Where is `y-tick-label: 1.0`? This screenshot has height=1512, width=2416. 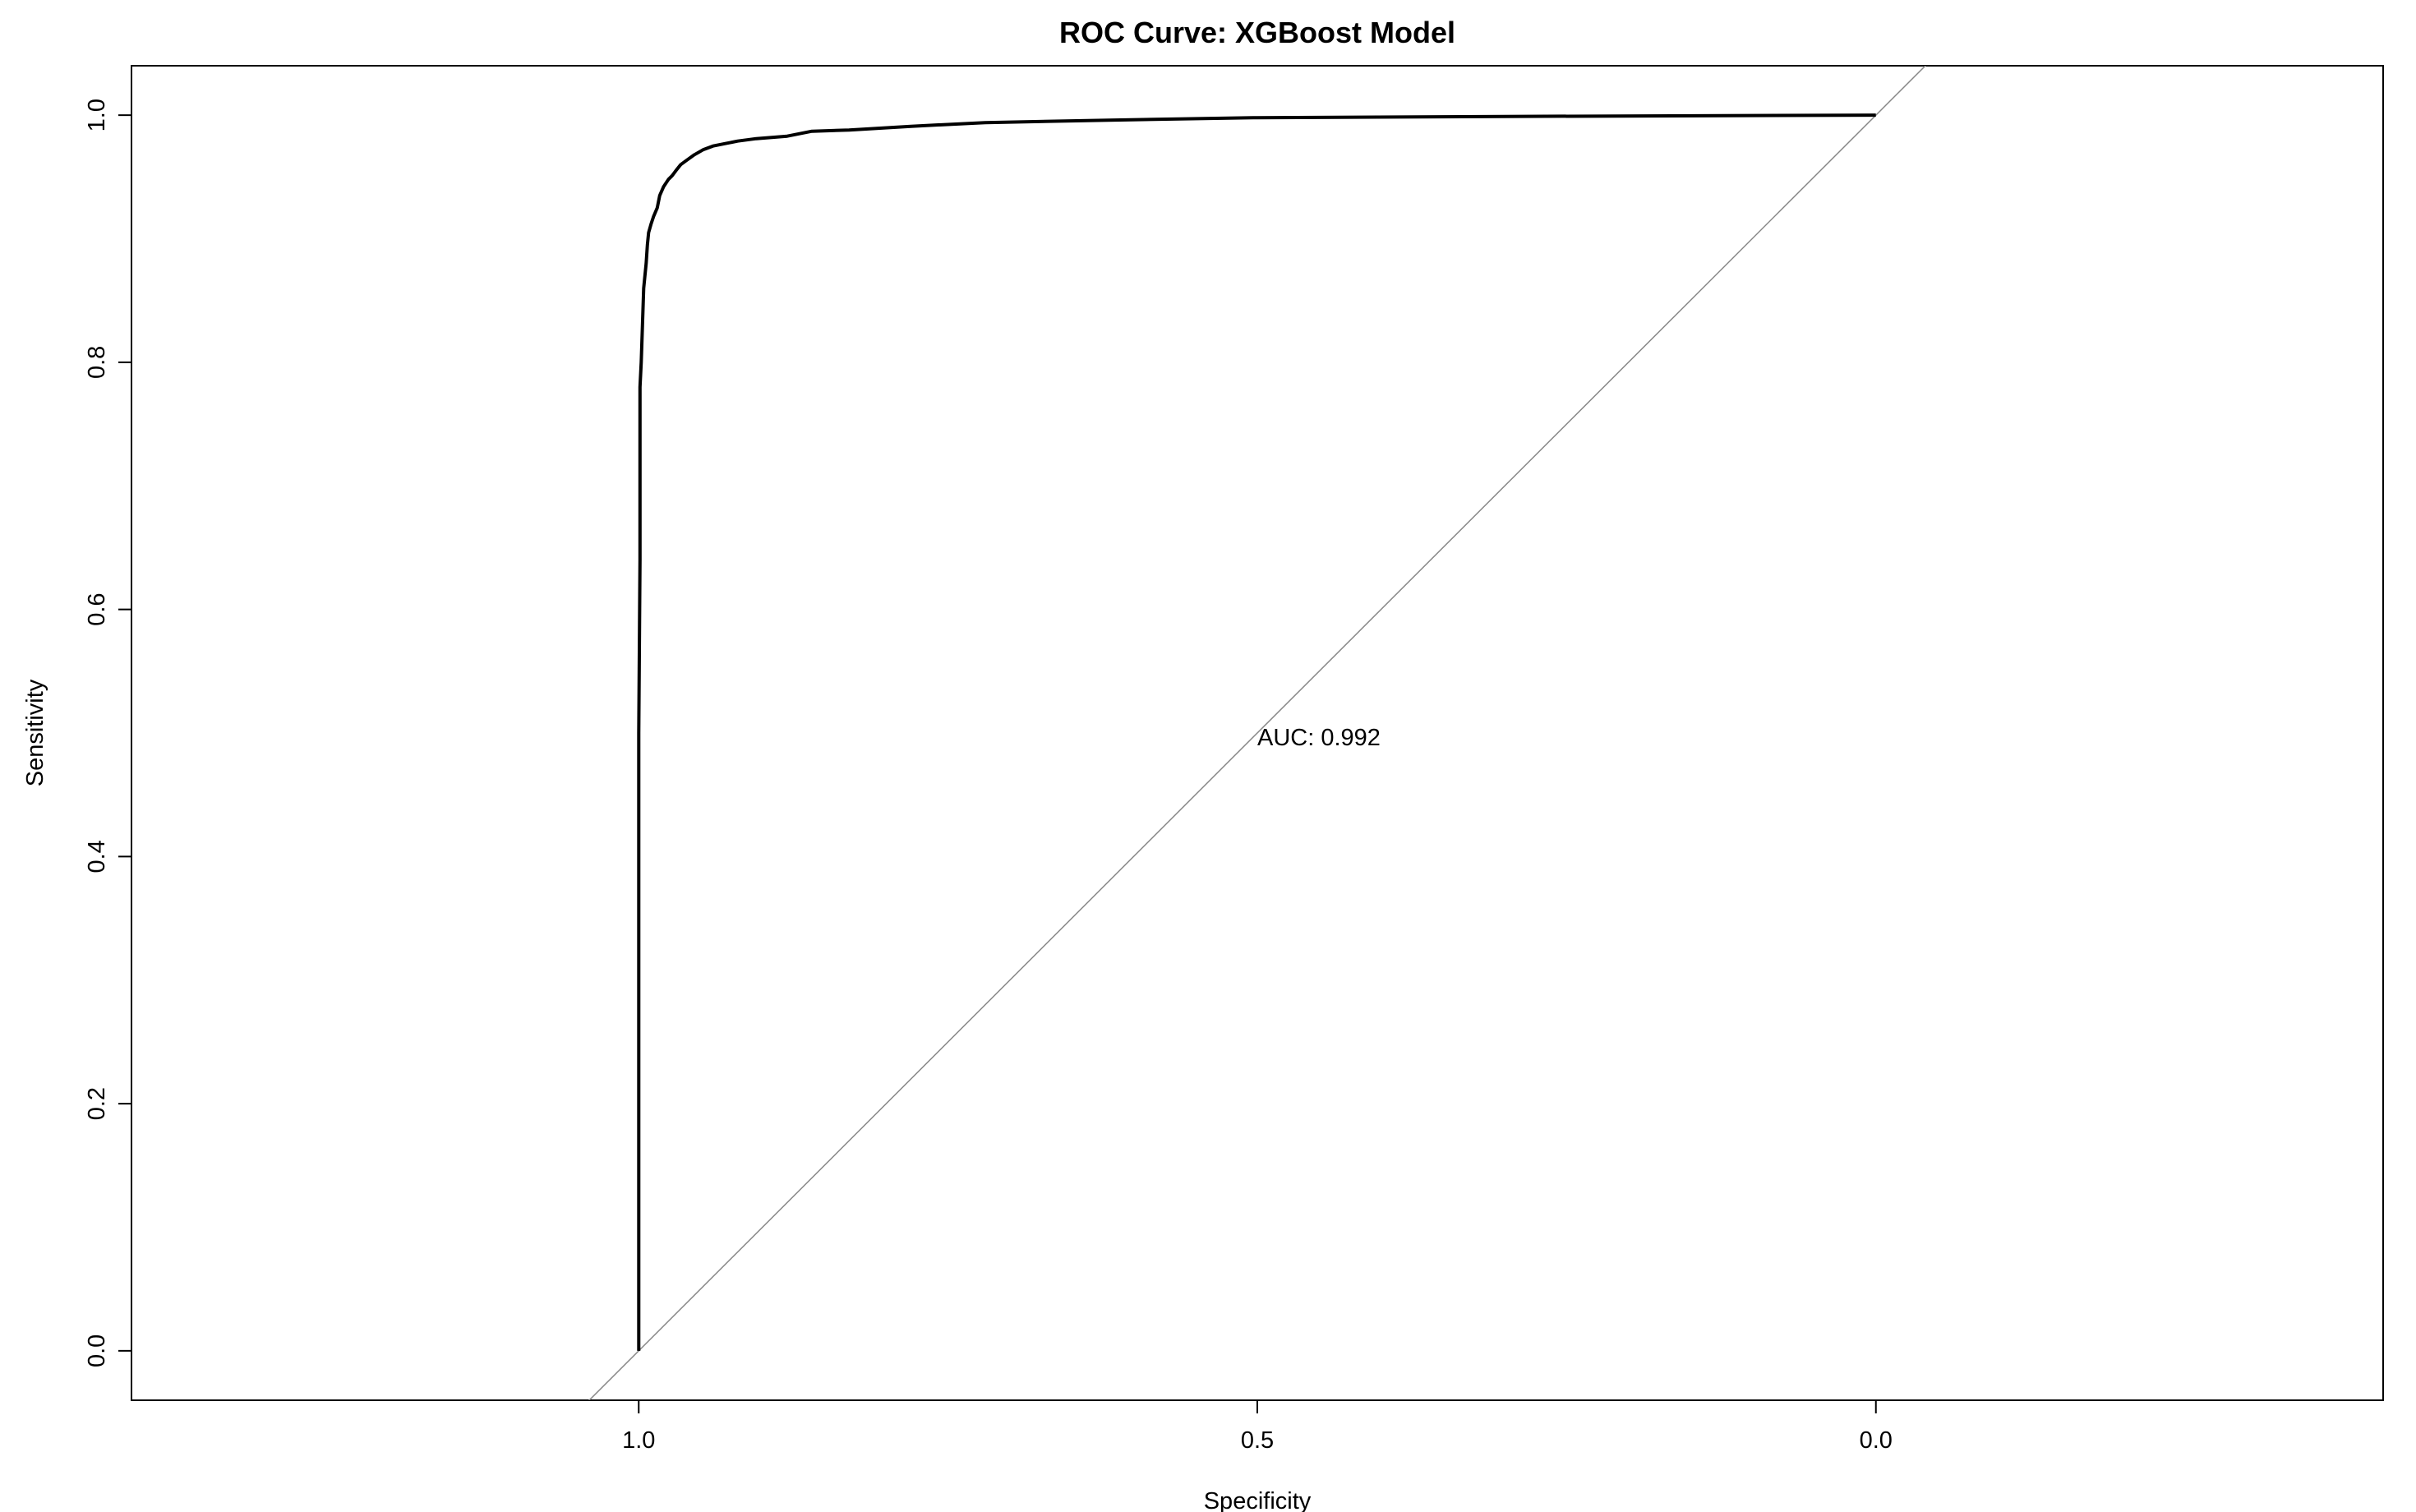
y-tick-label: 1.0 is located at coordinates (97, 115).